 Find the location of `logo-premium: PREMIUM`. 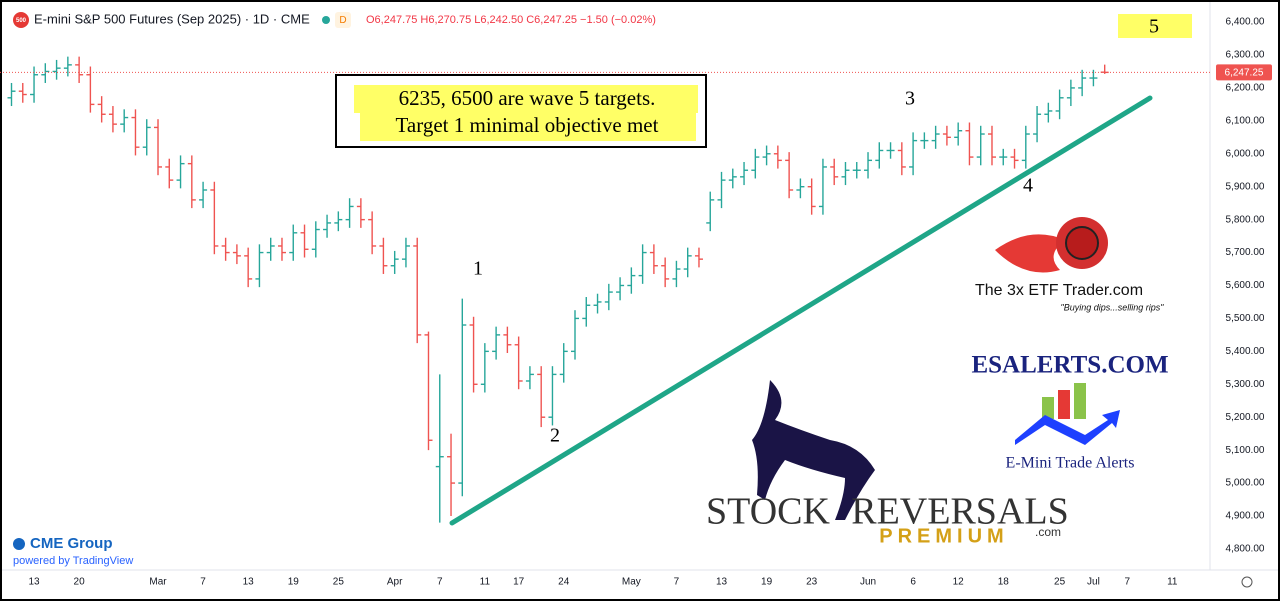

logo-premium: PREMIUM is located at coordinates (943, 536).